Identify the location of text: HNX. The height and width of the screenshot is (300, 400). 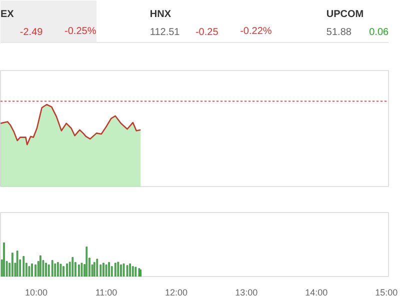
(161, 14).